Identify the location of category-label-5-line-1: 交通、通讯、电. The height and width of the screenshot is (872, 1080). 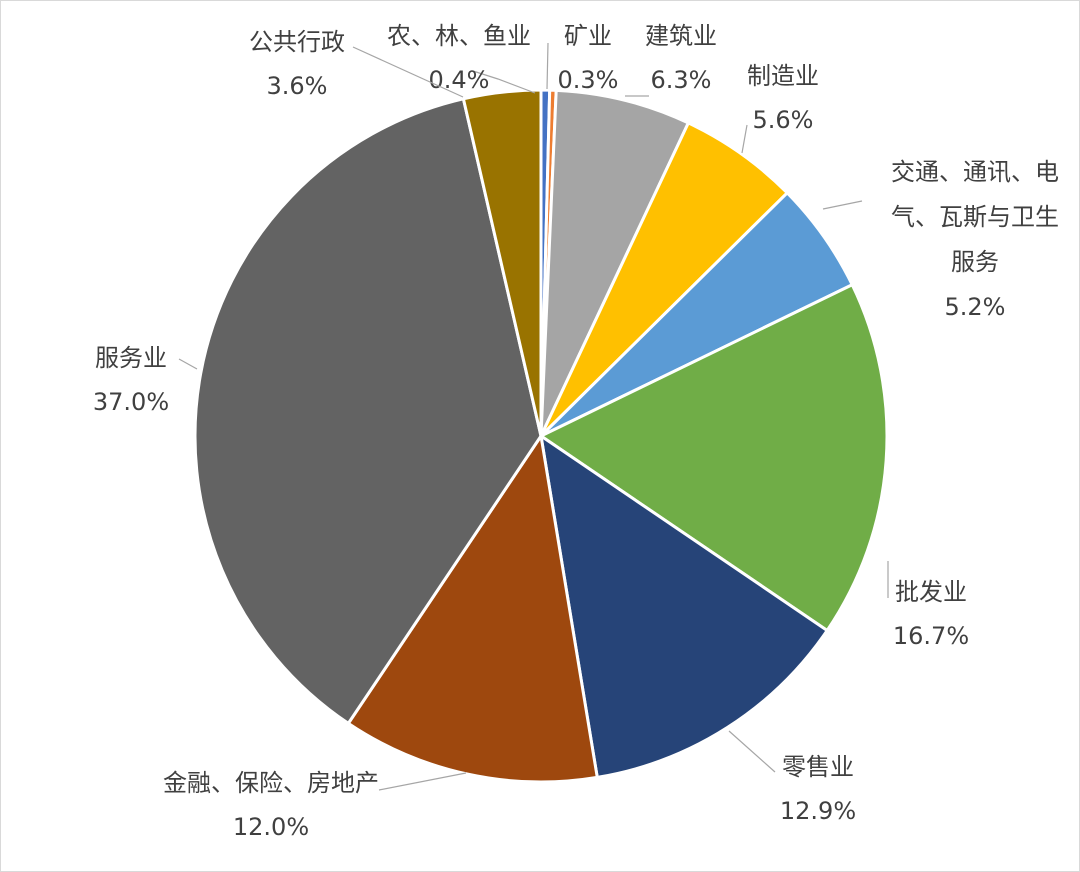
(975, 172).